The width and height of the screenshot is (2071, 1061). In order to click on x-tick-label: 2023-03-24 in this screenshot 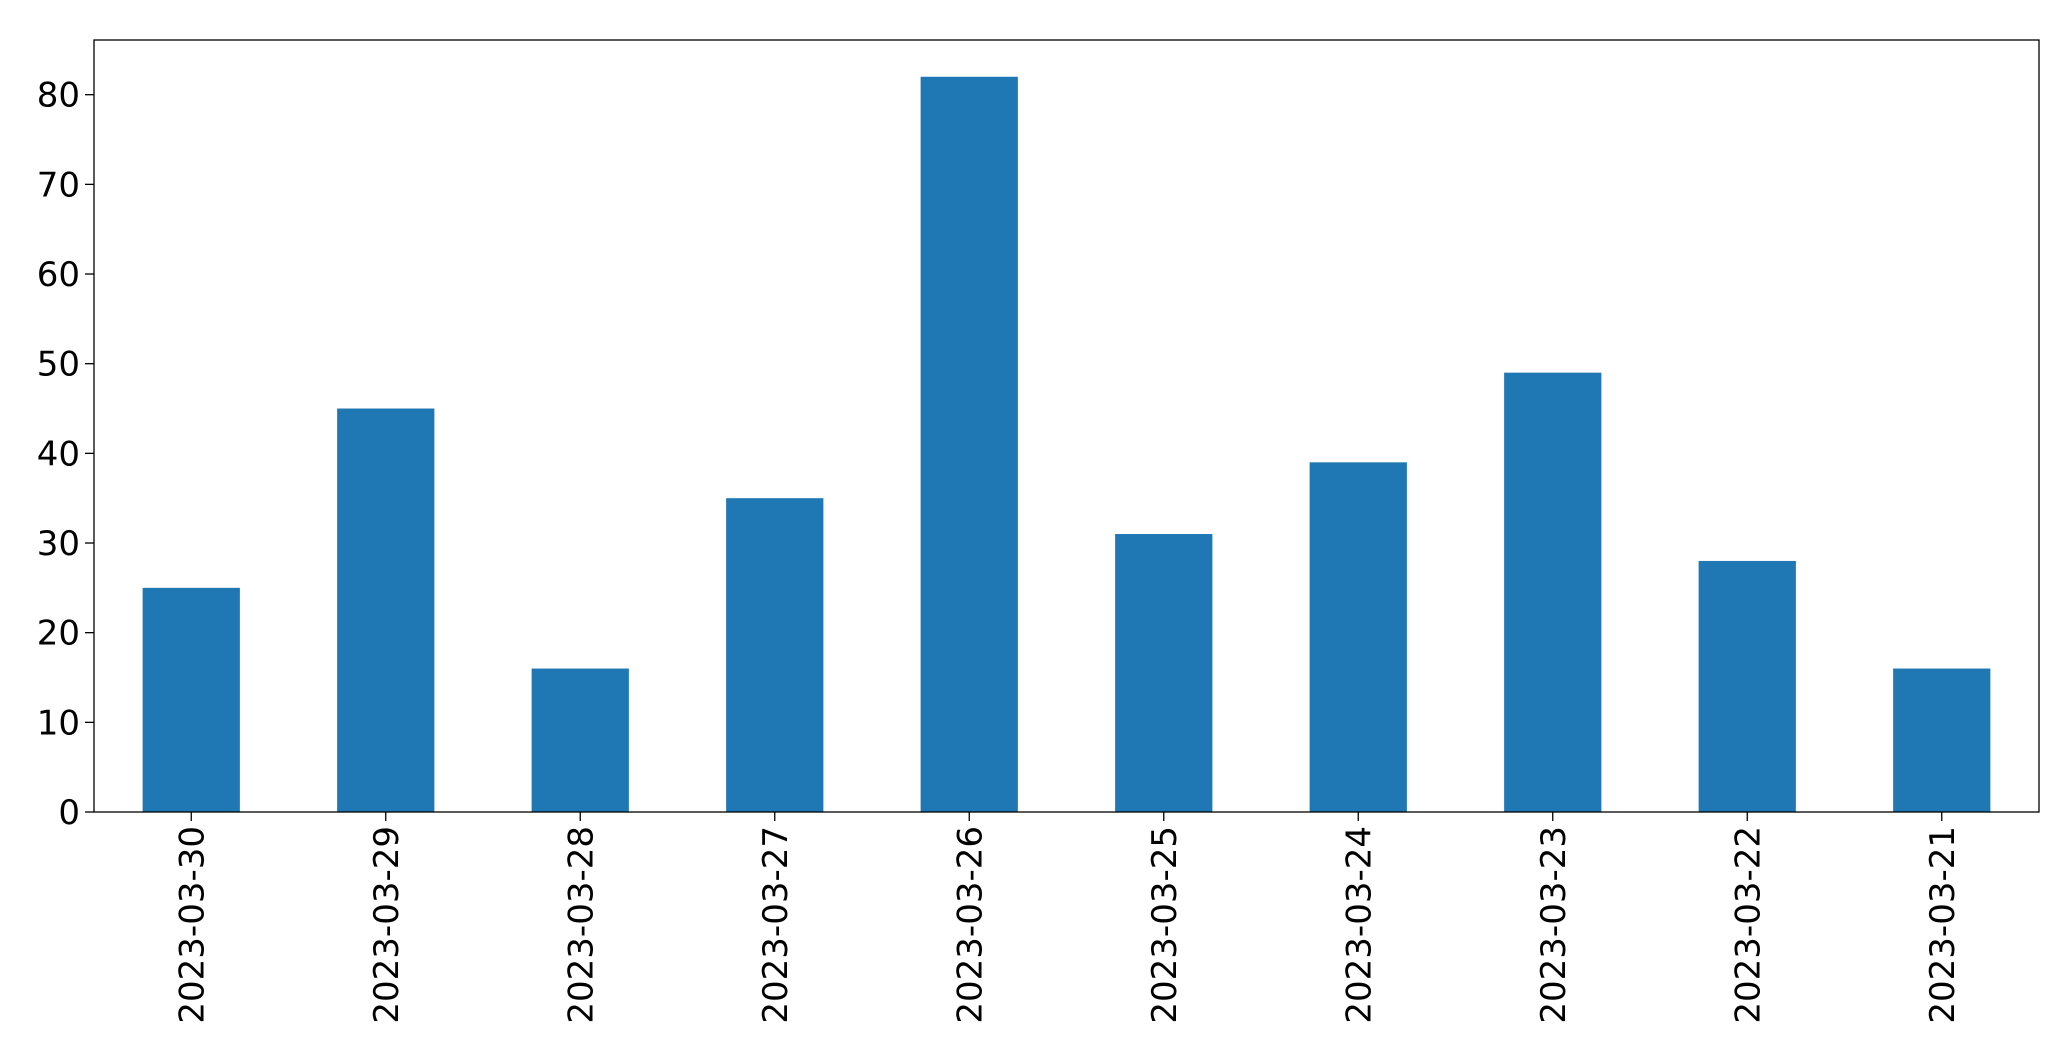, I will do `click(1359, 925)`.